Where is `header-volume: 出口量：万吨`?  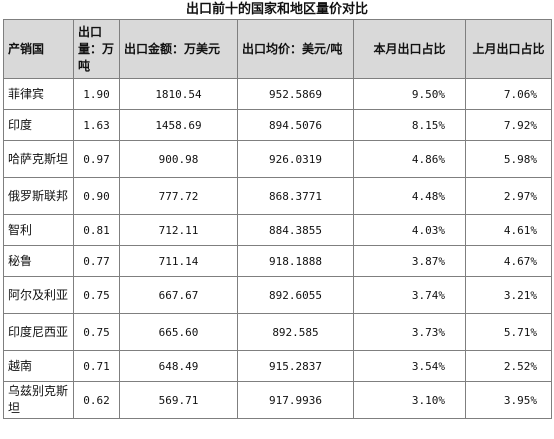
header-volume: 出口量：万吨 is located at coordinates (96, 49).